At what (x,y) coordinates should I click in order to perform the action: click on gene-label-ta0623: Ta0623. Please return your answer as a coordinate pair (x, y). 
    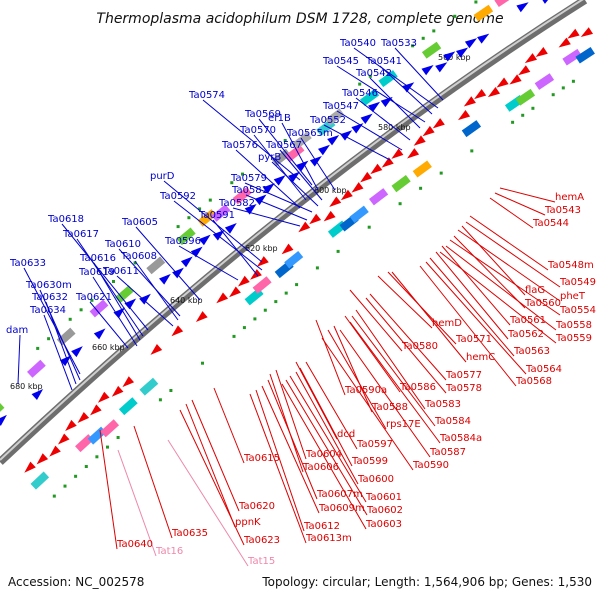
    Looking at the image, I should click on (261, 540).